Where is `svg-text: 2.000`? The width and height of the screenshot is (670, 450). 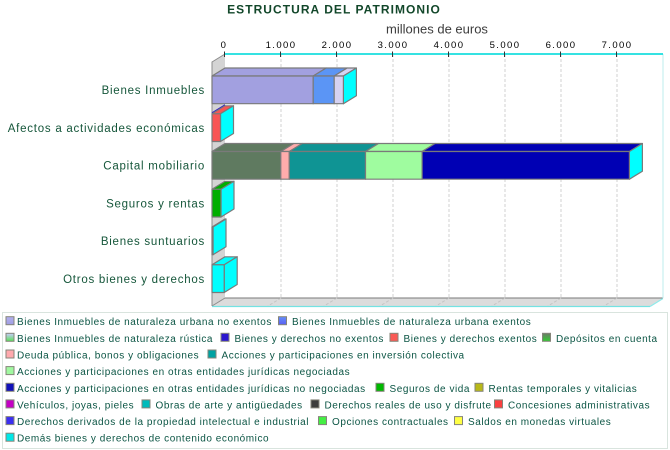
svg-text: 2.000 is located at coordinates (337, 45).